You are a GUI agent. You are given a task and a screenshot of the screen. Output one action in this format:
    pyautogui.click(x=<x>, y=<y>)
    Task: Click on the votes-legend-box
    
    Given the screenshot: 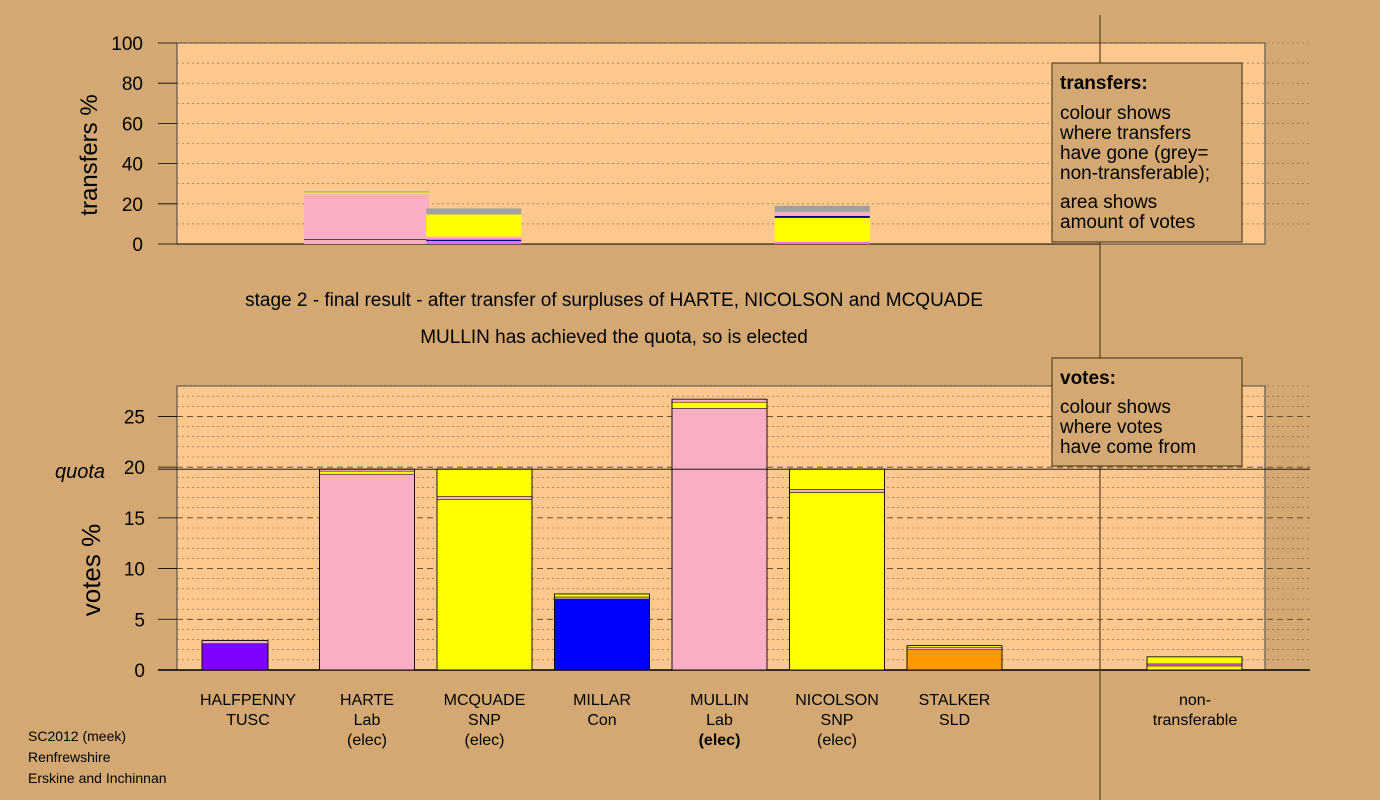 What is the action you would take?
    pyautogui.click(x=1147, y=412)
    